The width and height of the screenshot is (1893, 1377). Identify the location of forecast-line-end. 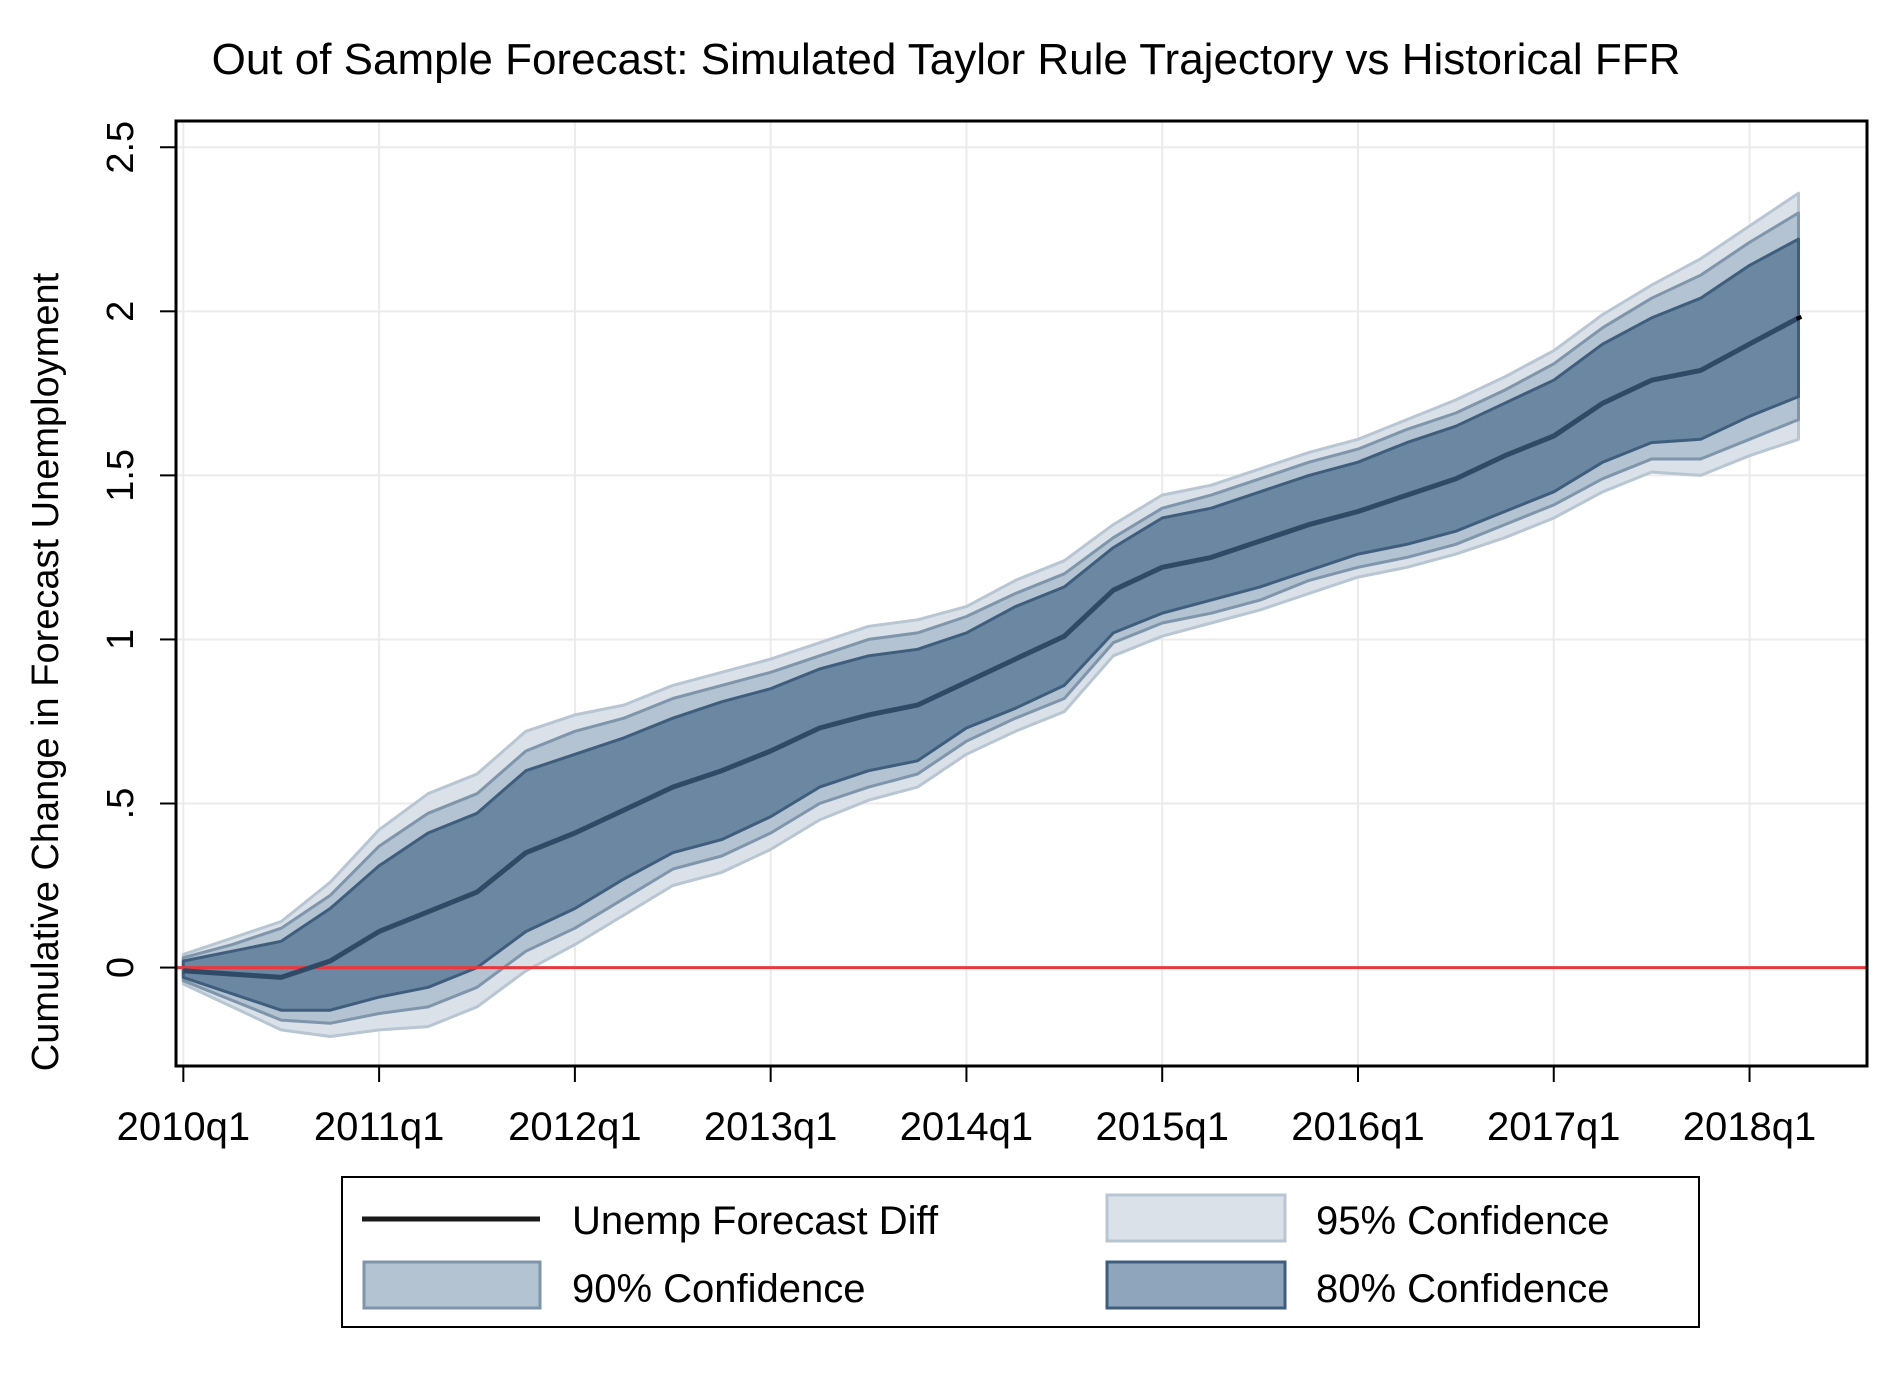
(1799, 318).